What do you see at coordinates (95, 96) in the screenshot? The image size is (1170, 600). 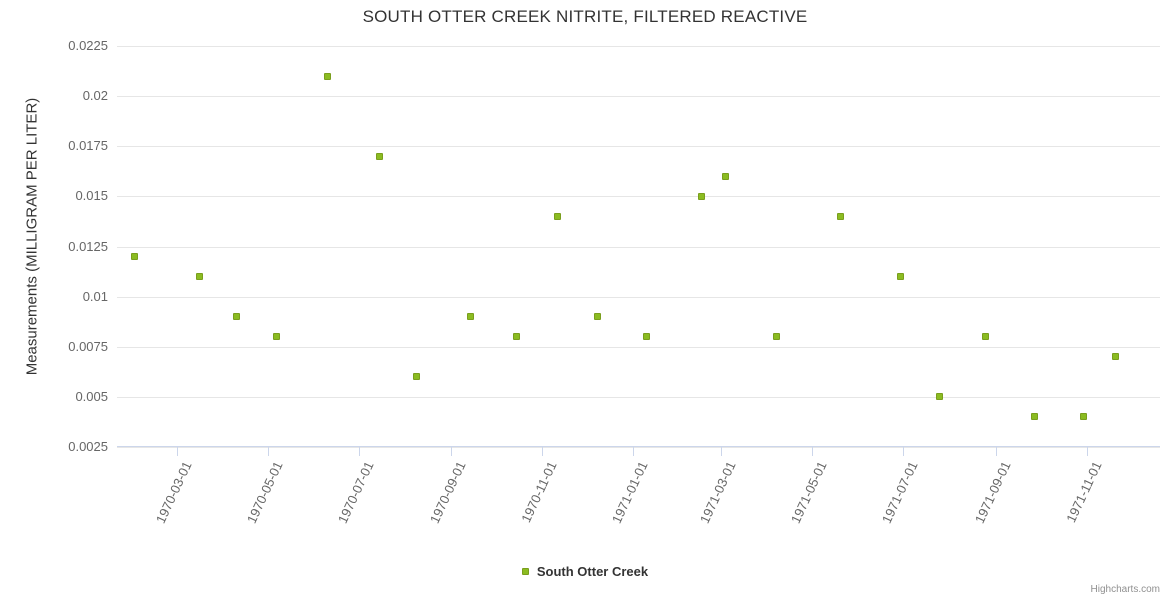 I see `y-axis-tick-label: 0.02` at bounding box center [95, 96].